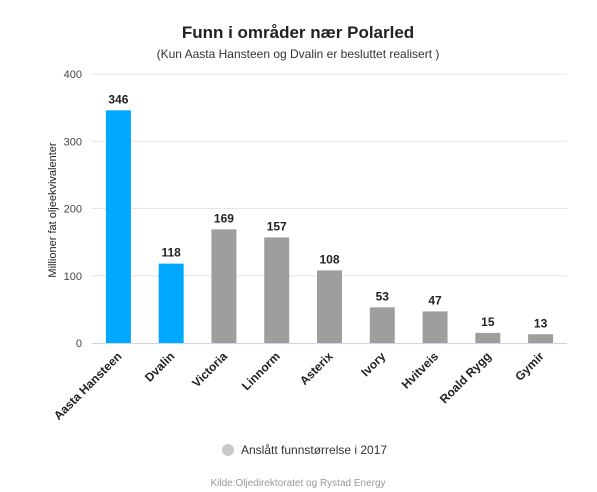 The height and width of the screenshot is (492, 597). What do you see at coordinates (73, 142) in the screenshot?
I see `y-tick-label: 300` at bounding box center [73, 142].